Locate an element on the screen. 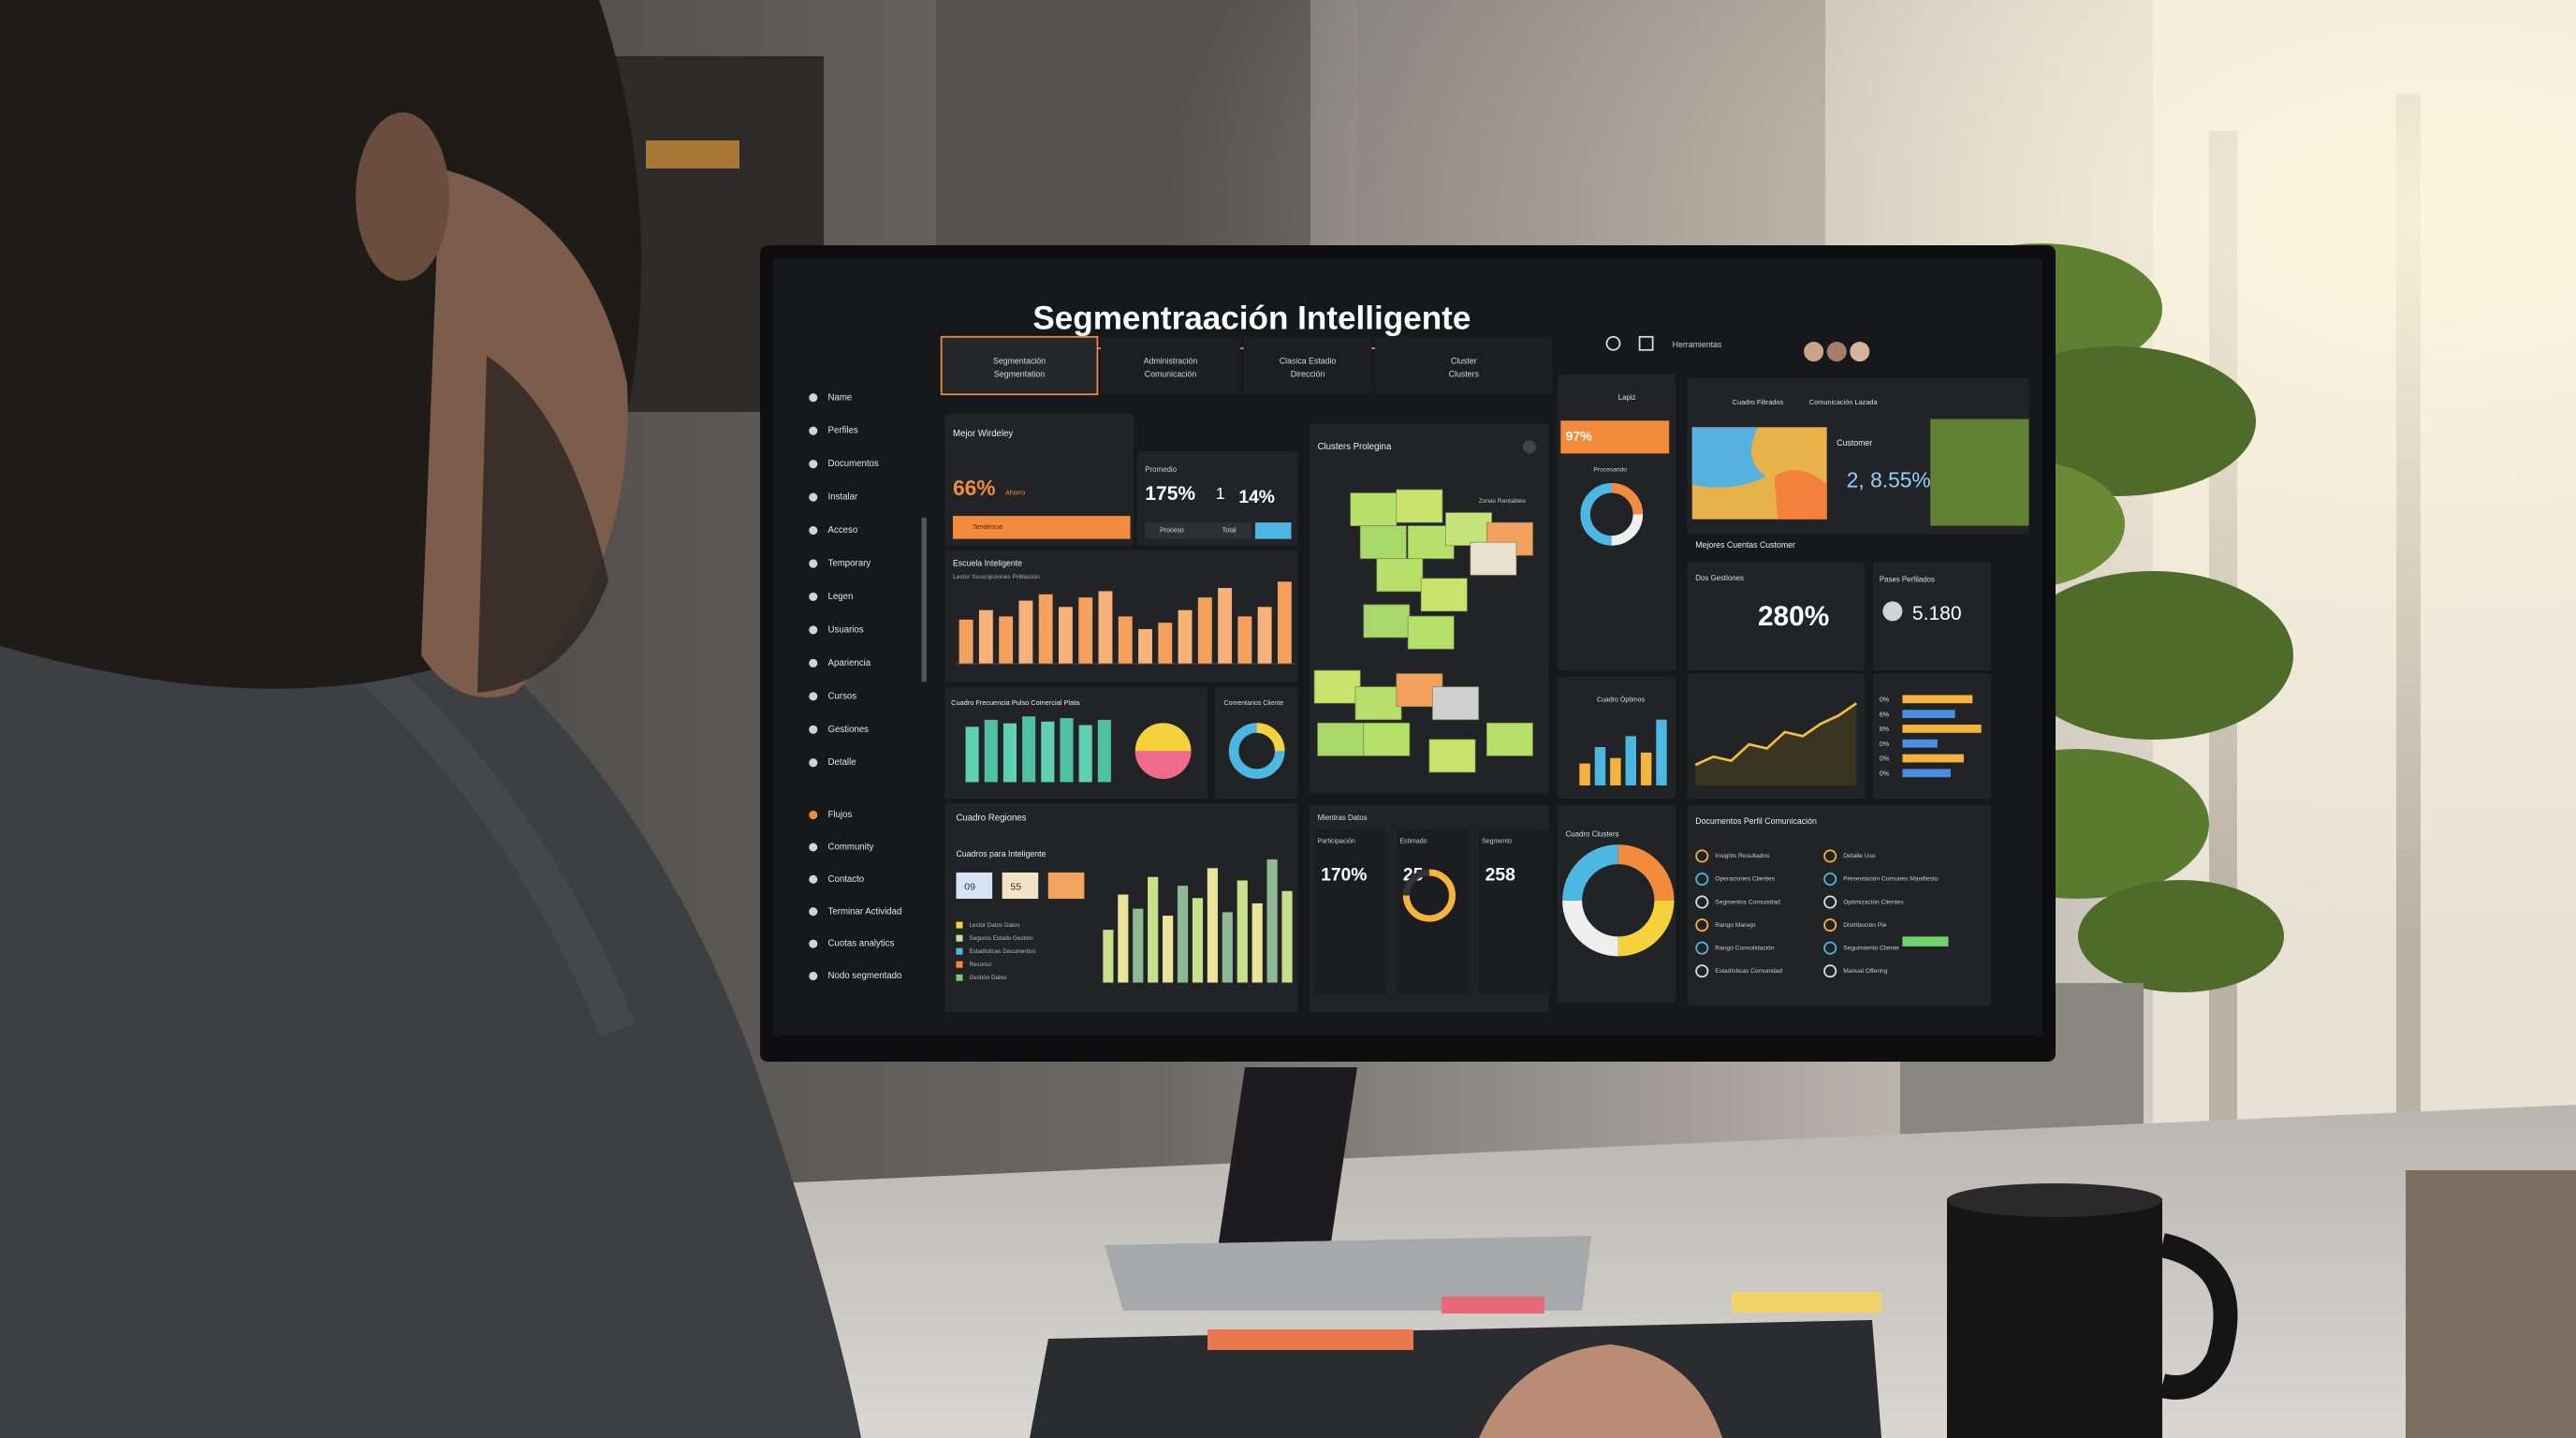 This screenshot has height=1438, width=2576. label: Seguros Estado Gestión is located at coordinates (1002, 938).